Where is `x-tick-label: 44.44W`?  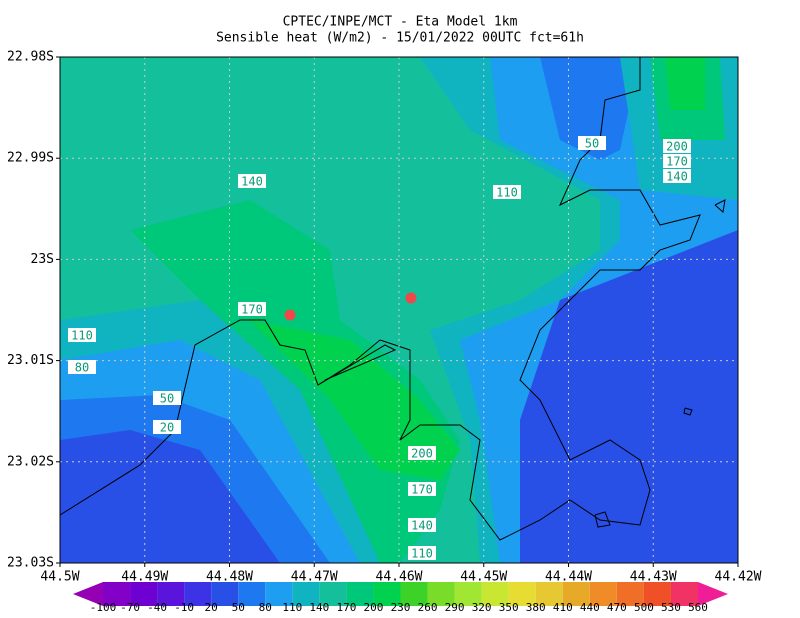 x-tick-label: 44.44W is located at coordinates (568, 577).